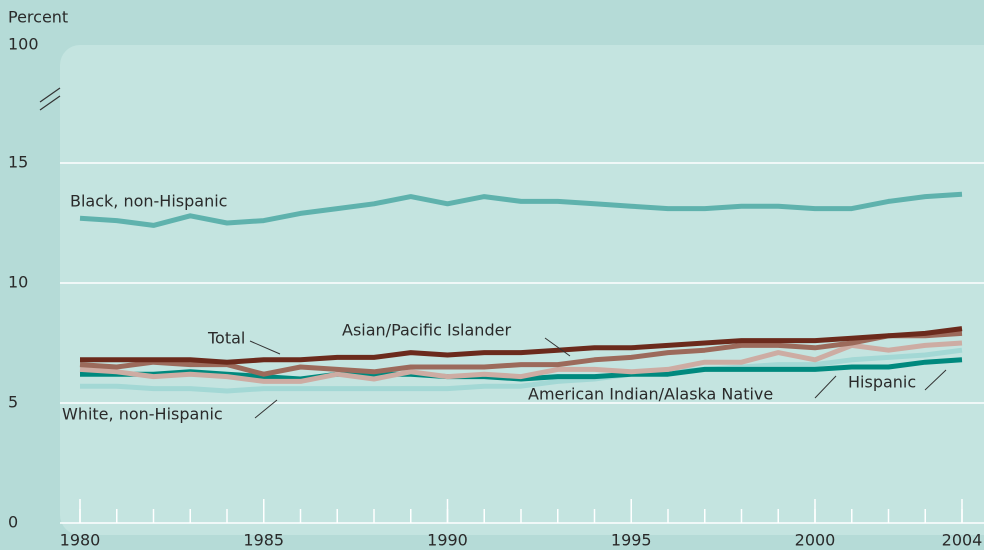 The height and width of the screenshot is (550, 984). What do you see at coordinates (882, 382) in the screenshot?
I see `series-label: Hispanic` at bounding box center [882, 382].